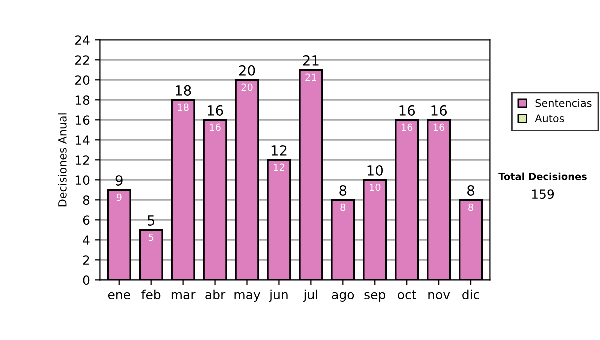  What do you see at coordinates (119, 198) in the screenshot?
I see `data-label: 9` at bounding box center [119, 198].